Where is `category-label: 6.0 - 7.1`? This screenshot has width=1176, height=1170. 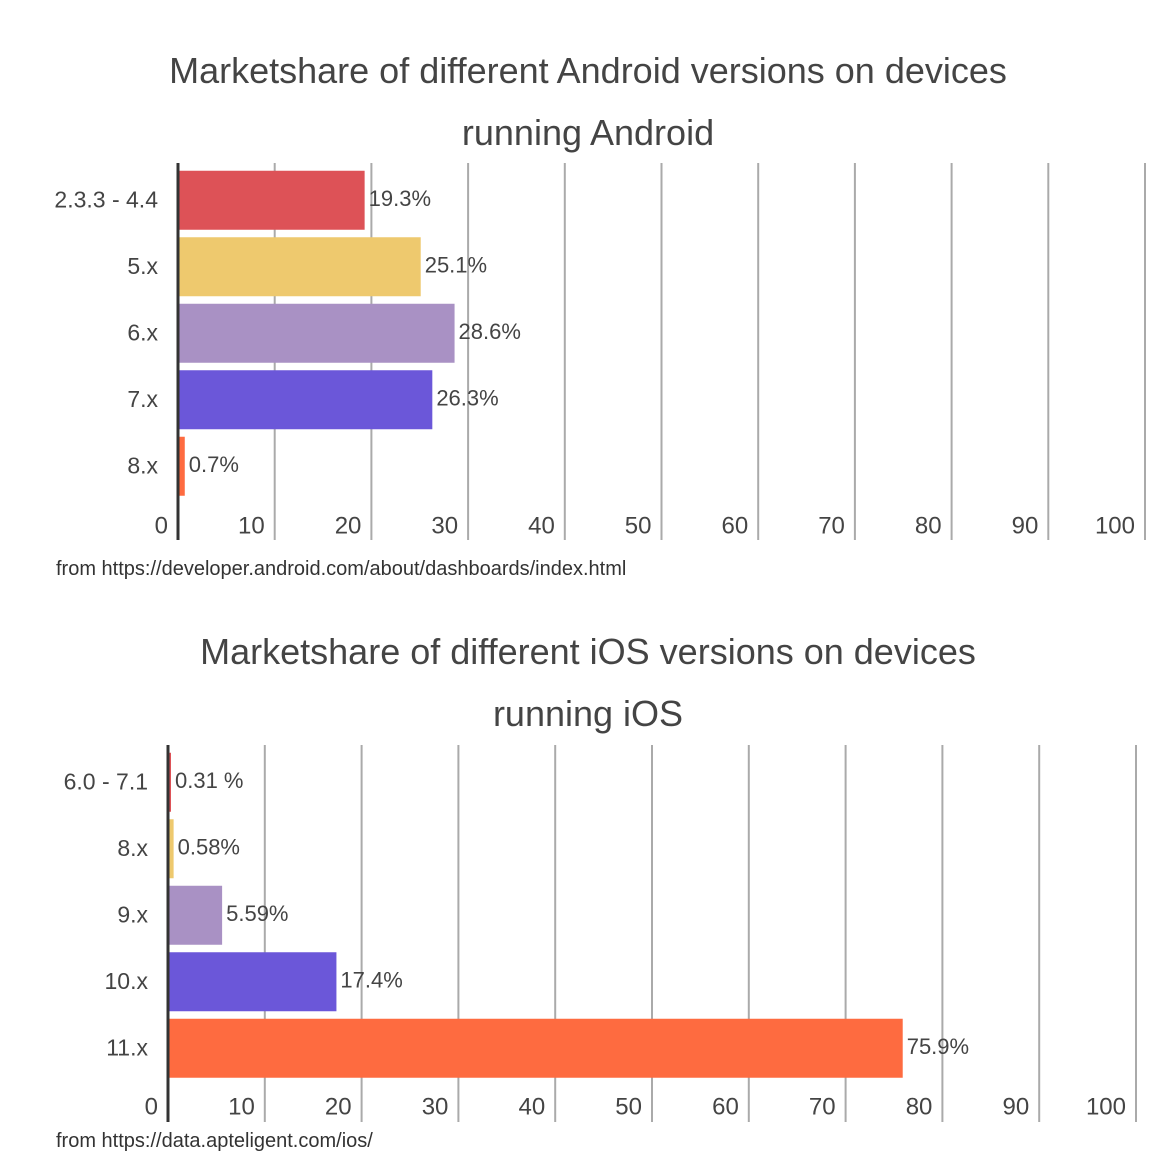 category-label: 6.0 - 7.1 is located at coordinates (106, 781).